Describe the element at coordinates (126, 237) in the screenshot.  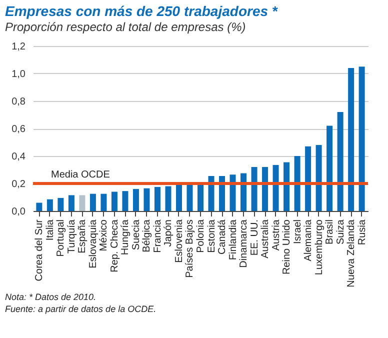
I see `x-tick-label: Hungría` at that location.